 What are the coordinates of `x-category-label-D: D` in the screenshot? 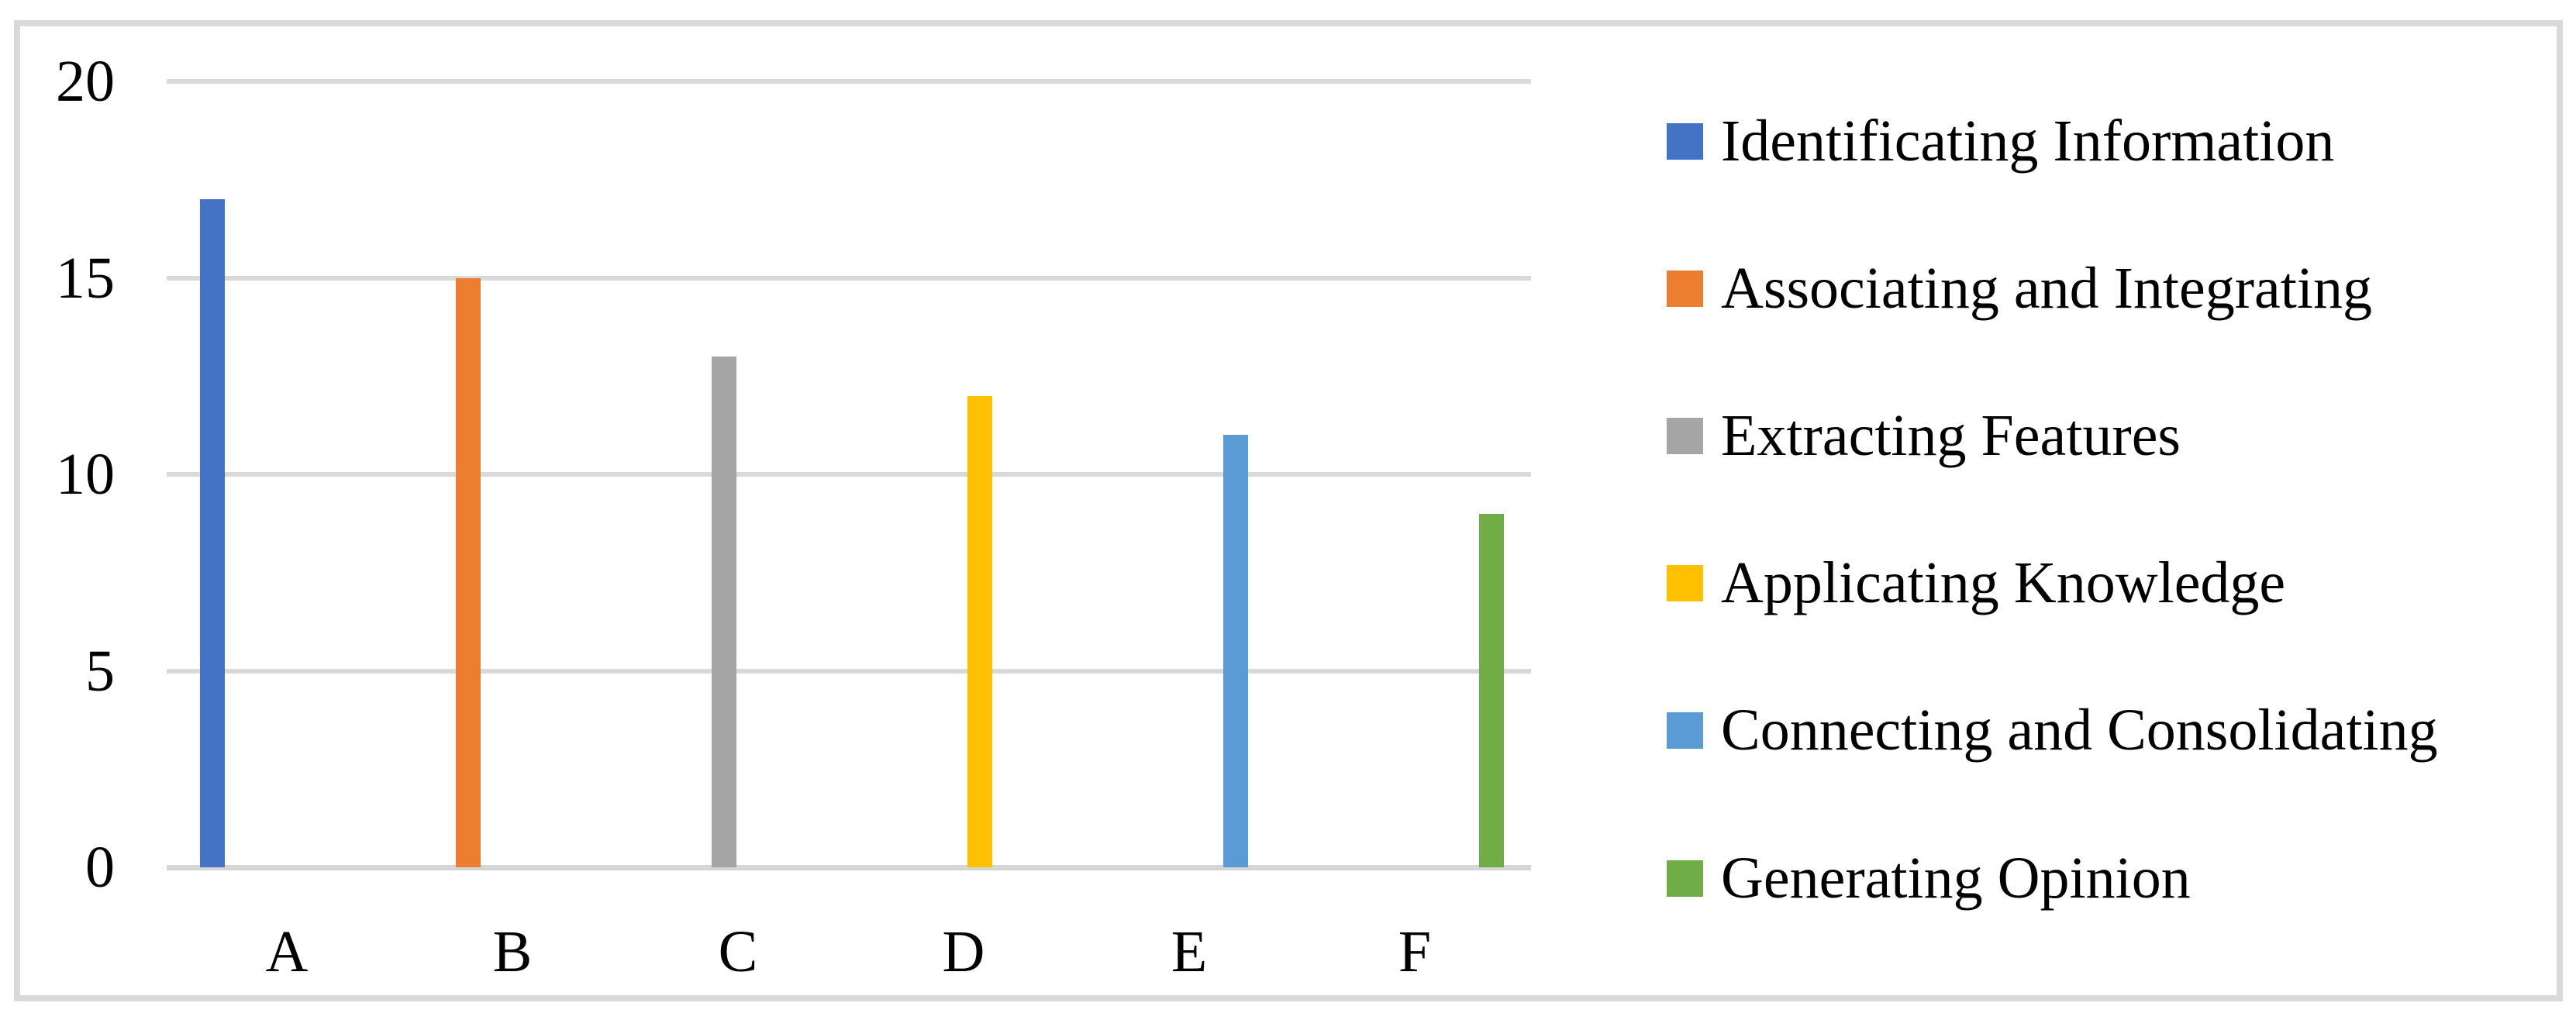 It's located at (963, 952).